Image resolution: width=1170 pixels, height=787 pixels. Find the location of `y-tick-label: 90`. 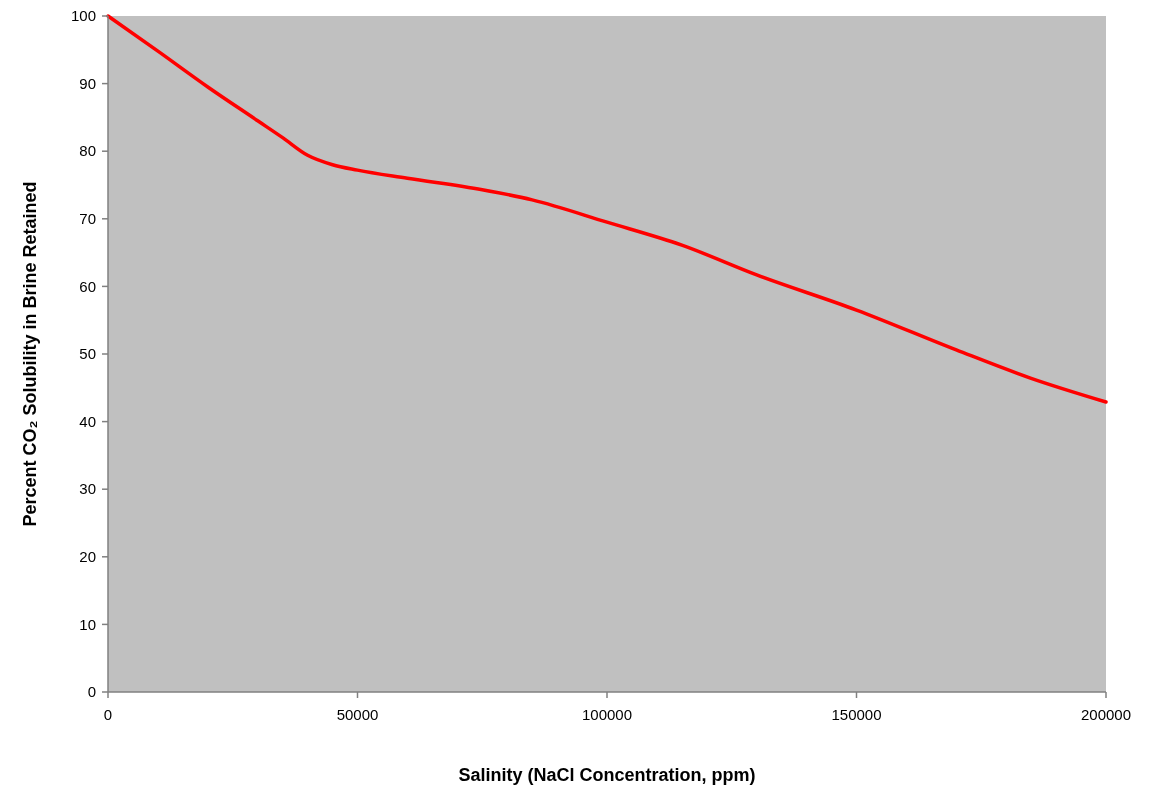

y-tick-label: 90 is located at coordinates (87, 83).